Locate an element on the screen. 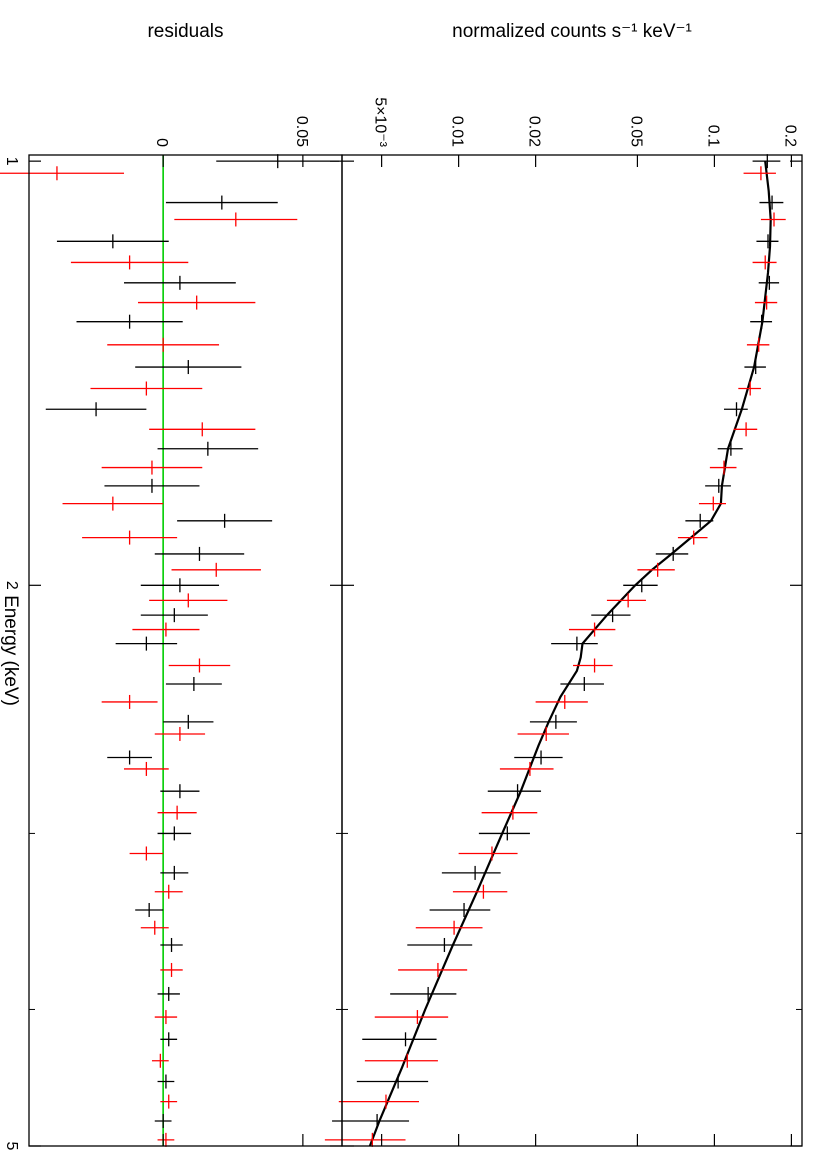  x-tick-label: 5 is located at coordinates (11, 1146).